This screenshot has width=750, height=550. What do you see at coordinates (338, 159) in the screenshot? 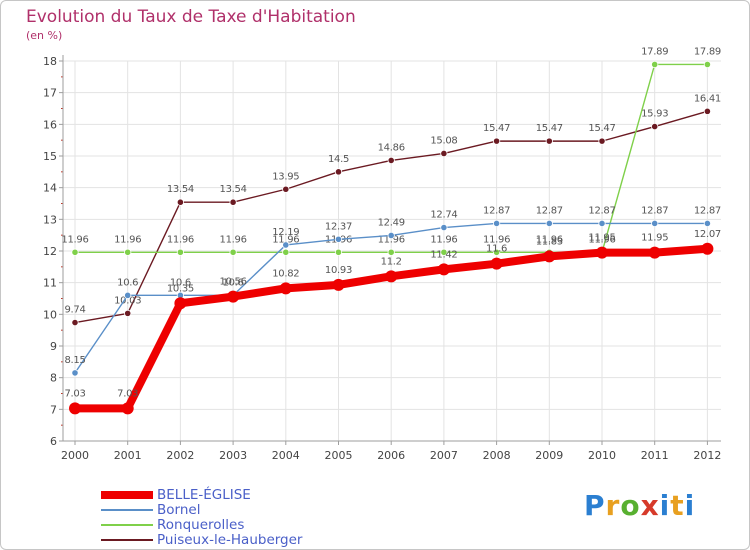
I see `data-label-puiseux-le-hauberger: 14.5` at bounding box center [338, 159].